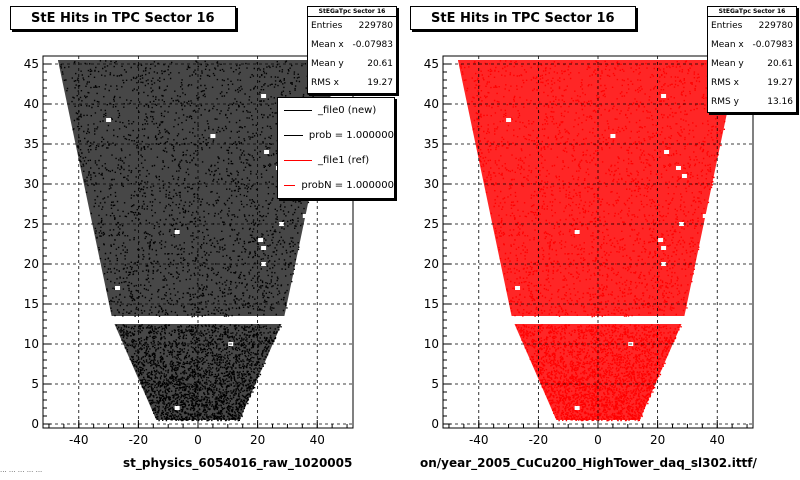  What do you see at coordinates (752, 12) in the screenshot?
I see `right-stats-header: StEGaTpc Sector 16` at bounding box center [752, 12].